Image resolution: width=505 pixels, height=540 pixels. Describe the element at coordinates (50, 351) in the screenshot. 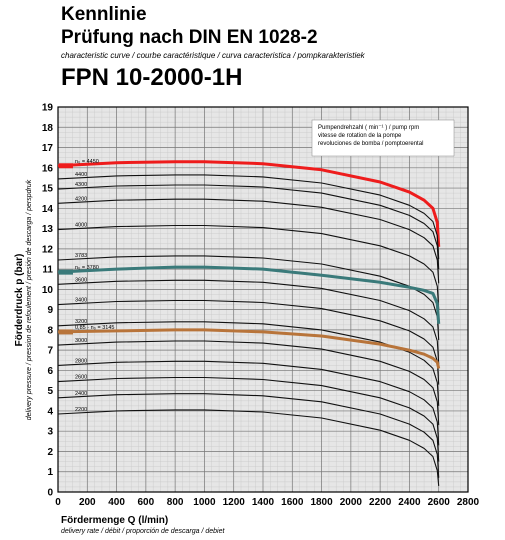

I see `y-tick-label: 7` at that location.